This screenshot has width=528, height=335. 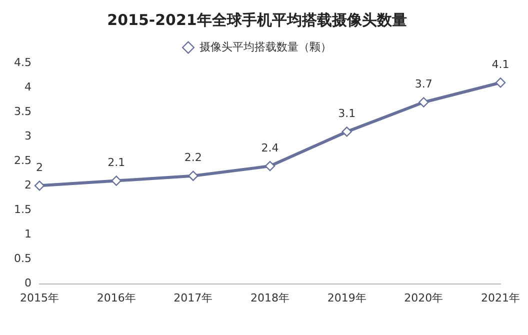 What do you see at coordinates (501, 64) in the screenshot?
I see `data-label: 4.1` at bounding box center [501, 64].